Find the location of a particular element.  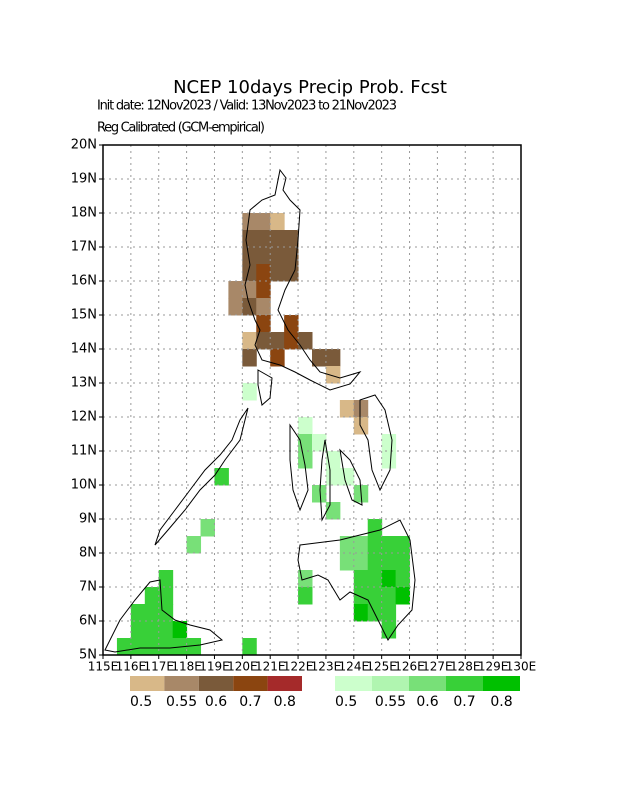

y-tick-label: 8N is located at coordinates (88, 553).